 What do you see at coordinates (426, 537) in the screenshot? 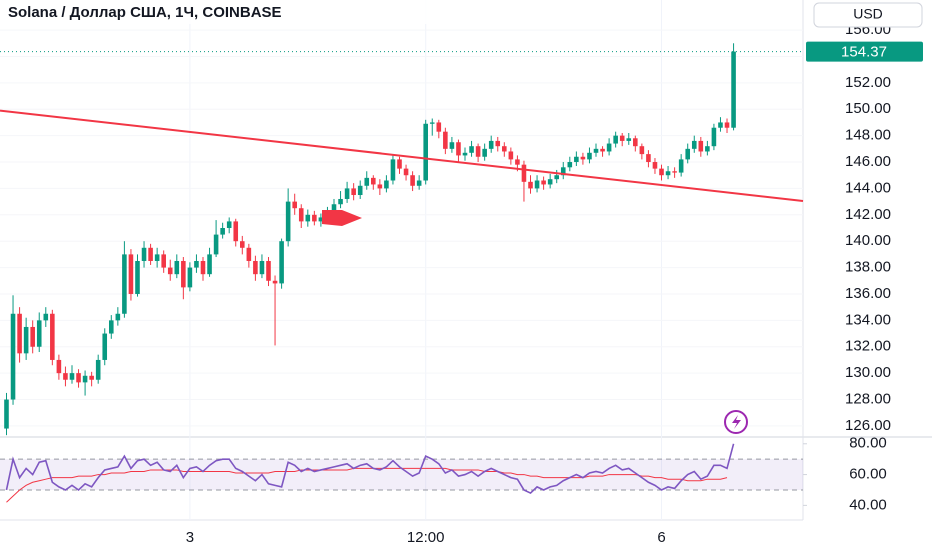
I see `x-tick-label: 12:00` at bounding box center [426, 537].